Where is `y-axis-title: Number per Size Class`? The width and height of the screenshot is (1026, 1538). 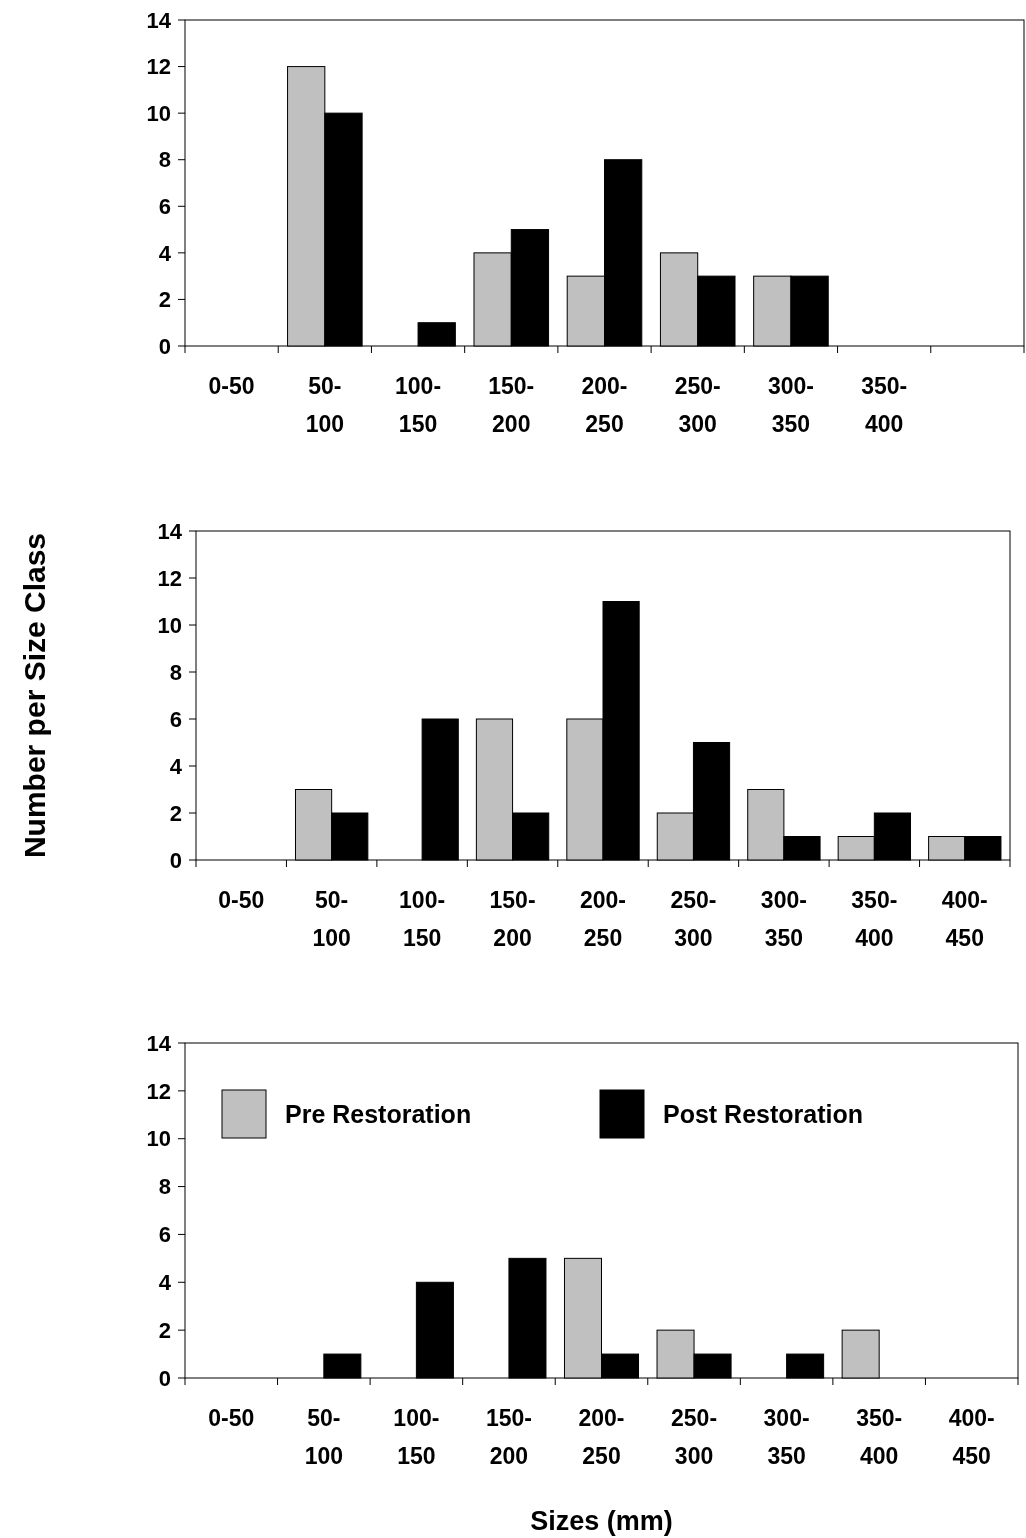
y-axis-title: Number per Size Class is located at coordinates (34, 695).